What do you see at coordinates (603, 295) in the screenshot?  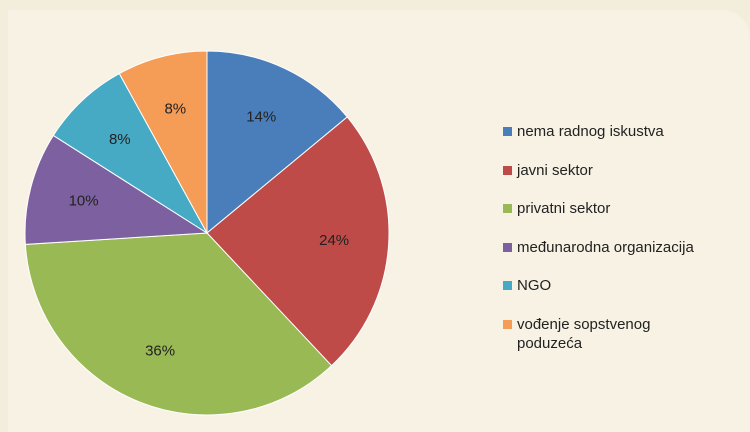 I see `legend-item: NGO` at bounding box center [603, 295].